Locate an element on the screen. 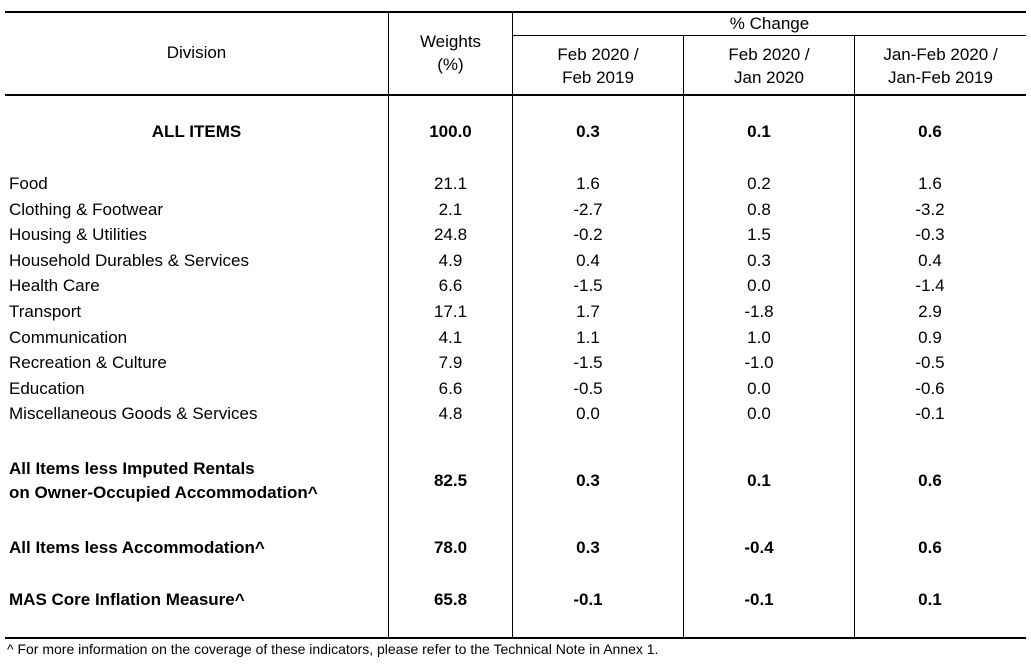 The height and width of the screenshot is (665, 1031). division-janfeb: 1.6 is located at coordinates (930, 183).